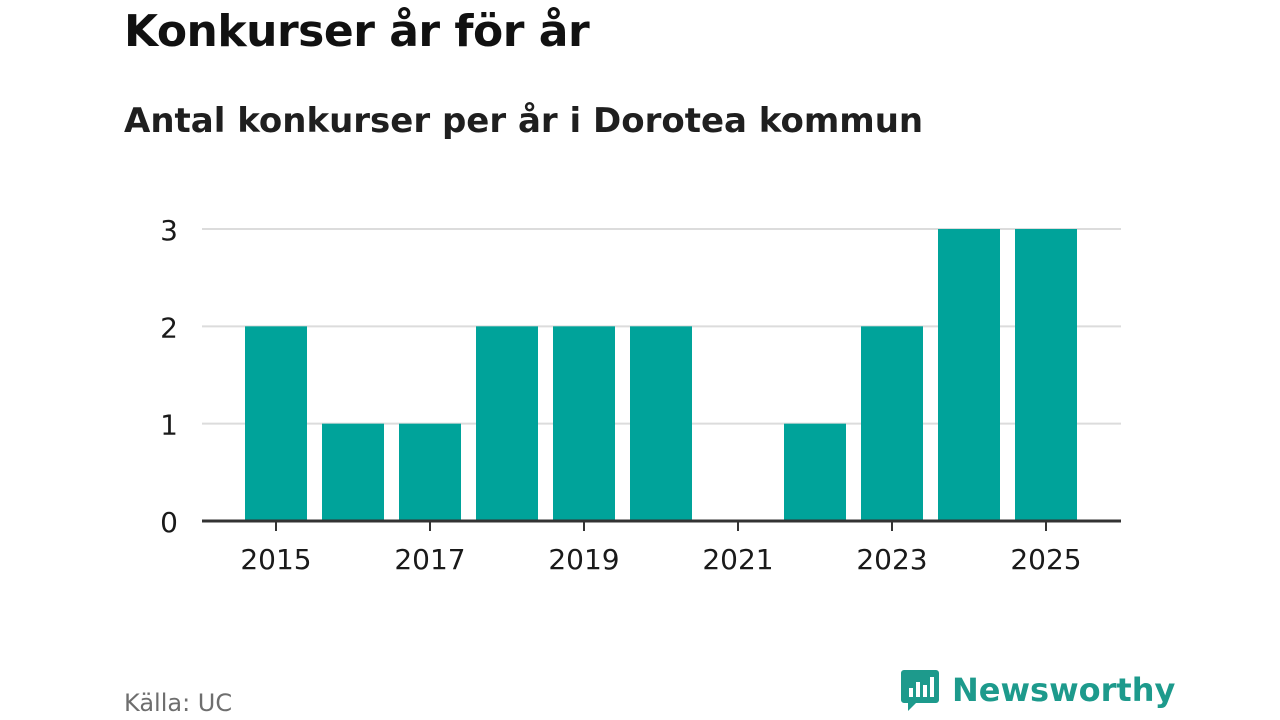 Image resolution: width=1280 pixels, height=720 pixels. What do you see at coordinates (169, 230) in the screenshot?
I see `y-tick-label: 3` at bounding box center [169, 230].